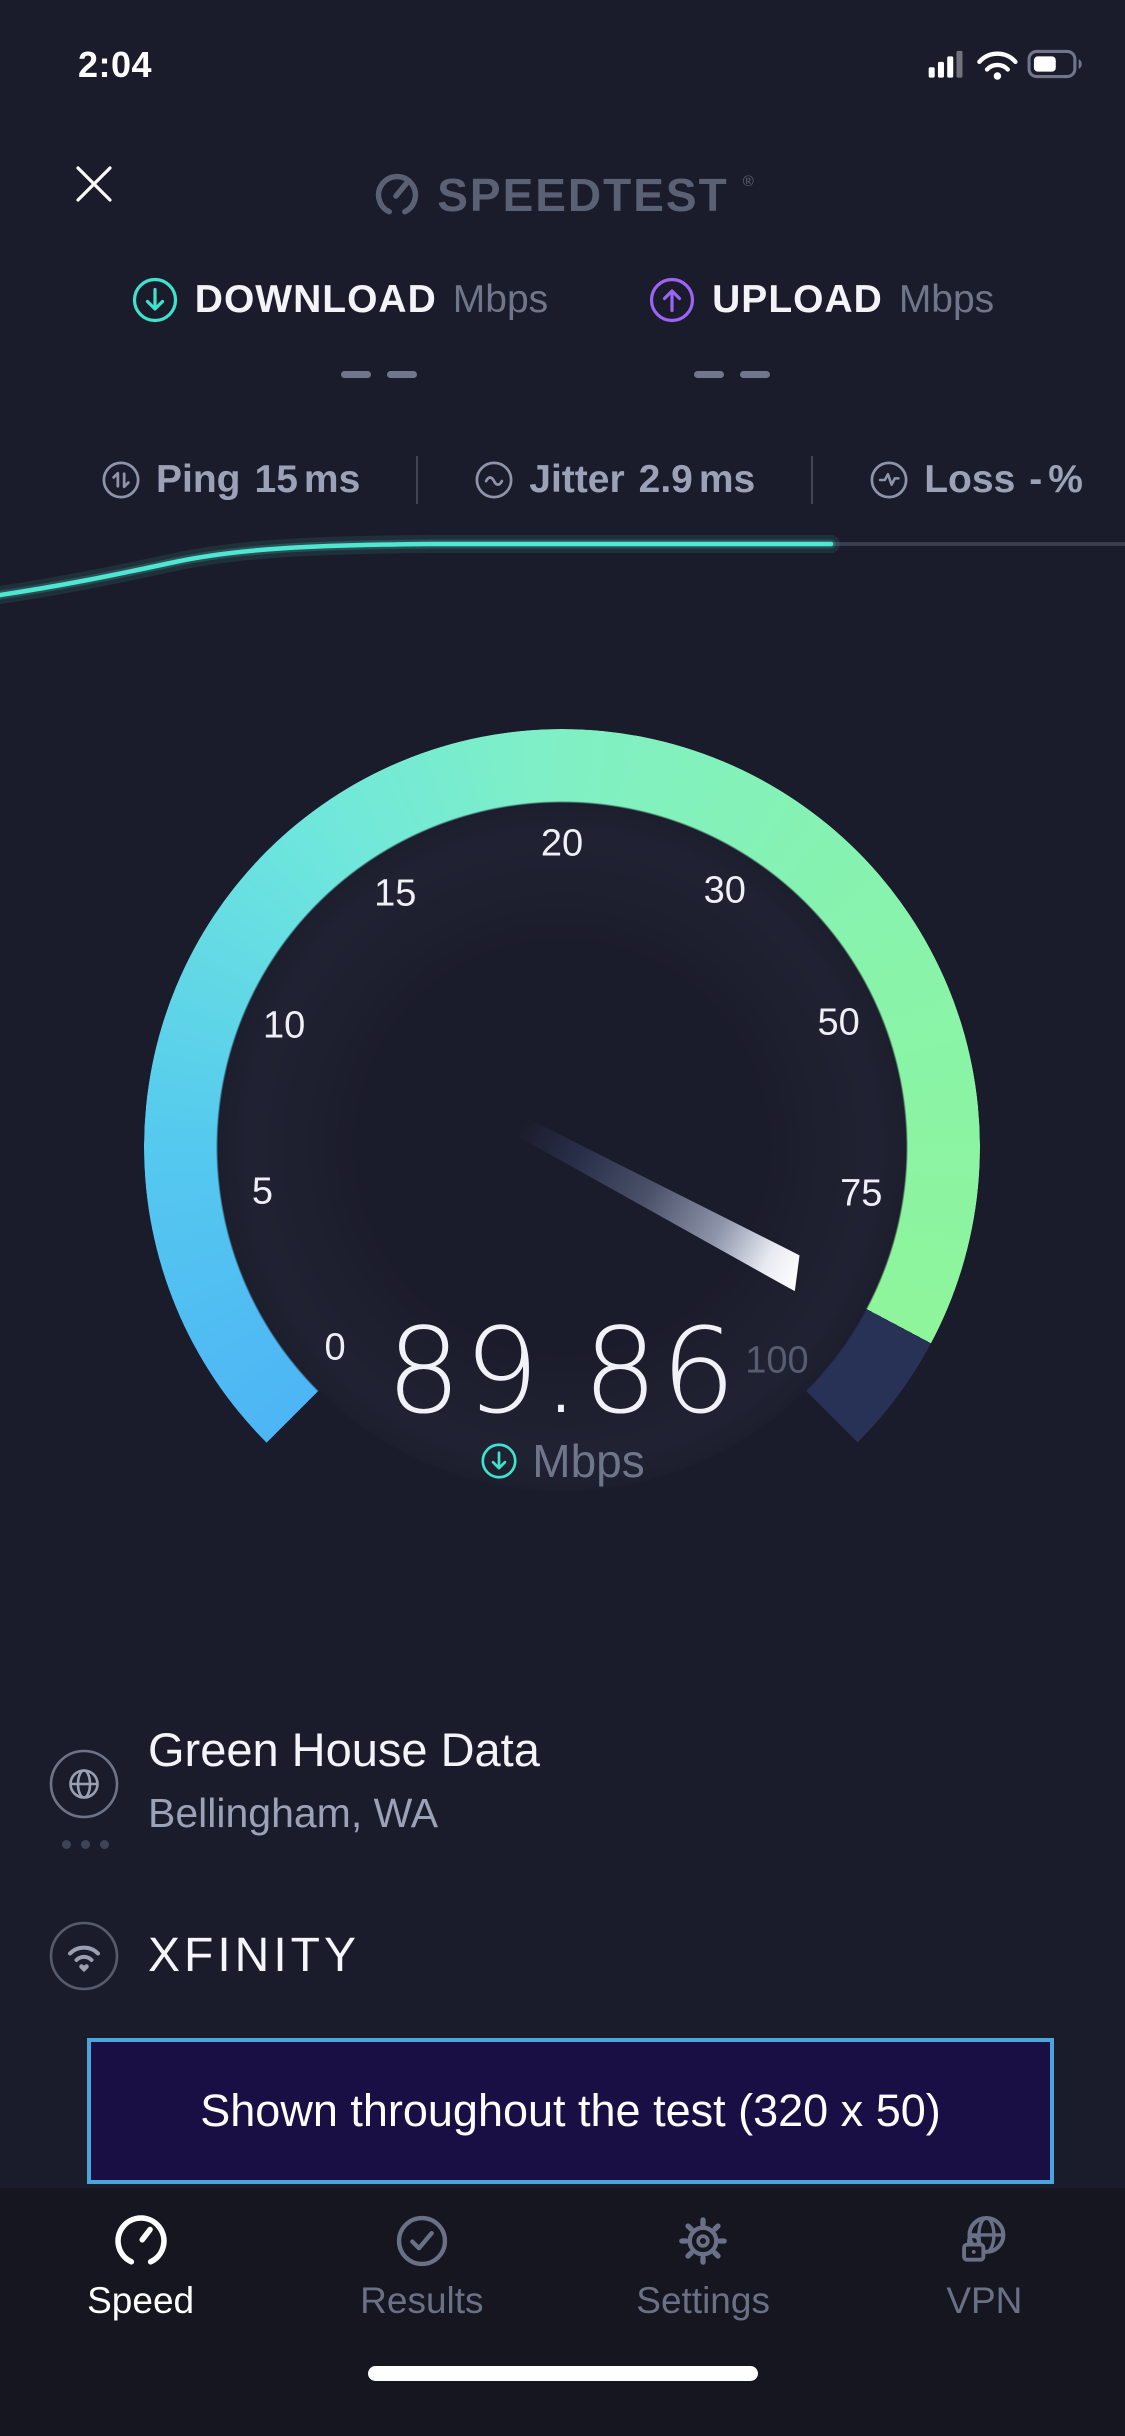 The height and width of the screenshot is (2436, 1125). What do you see at coordinates (395, 893) in the screenshot?
I see `gauge-tick: 15` at bounding box center [395, 893].